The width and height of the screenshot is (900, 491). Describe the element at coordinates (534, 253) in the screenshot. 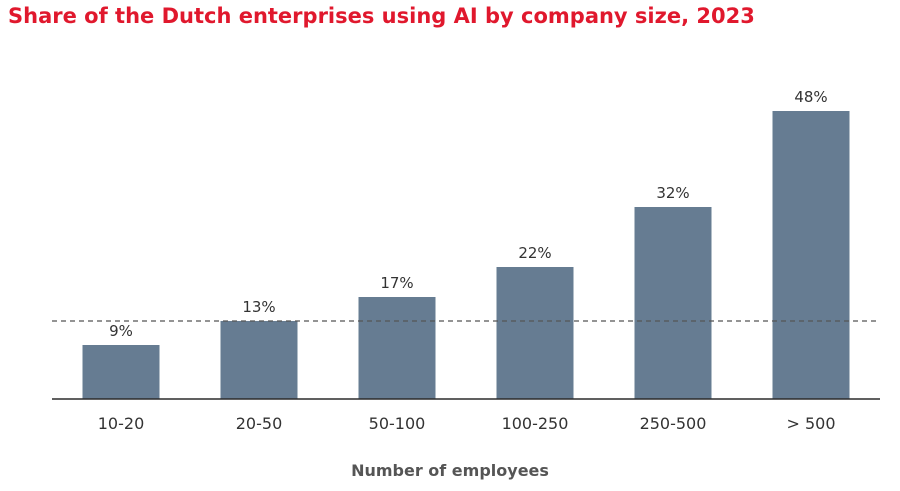

I see `value-label: 22%` at that location.